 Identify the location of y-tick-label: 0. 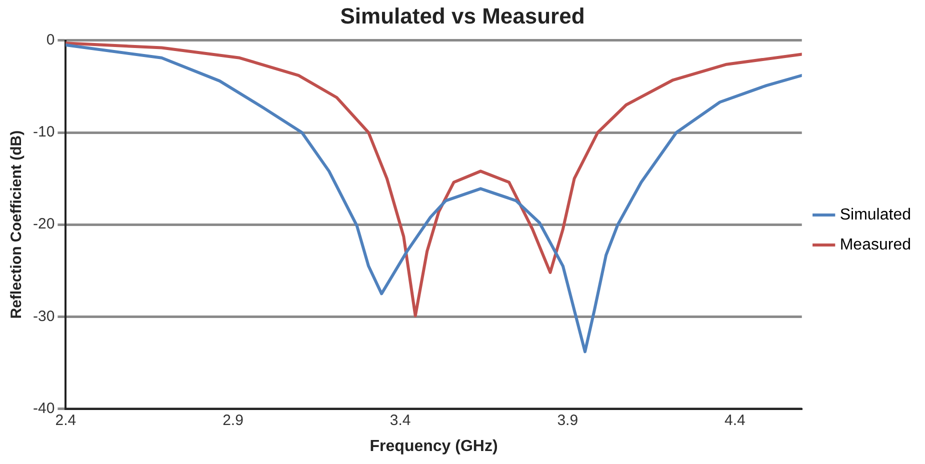
(50, 40).